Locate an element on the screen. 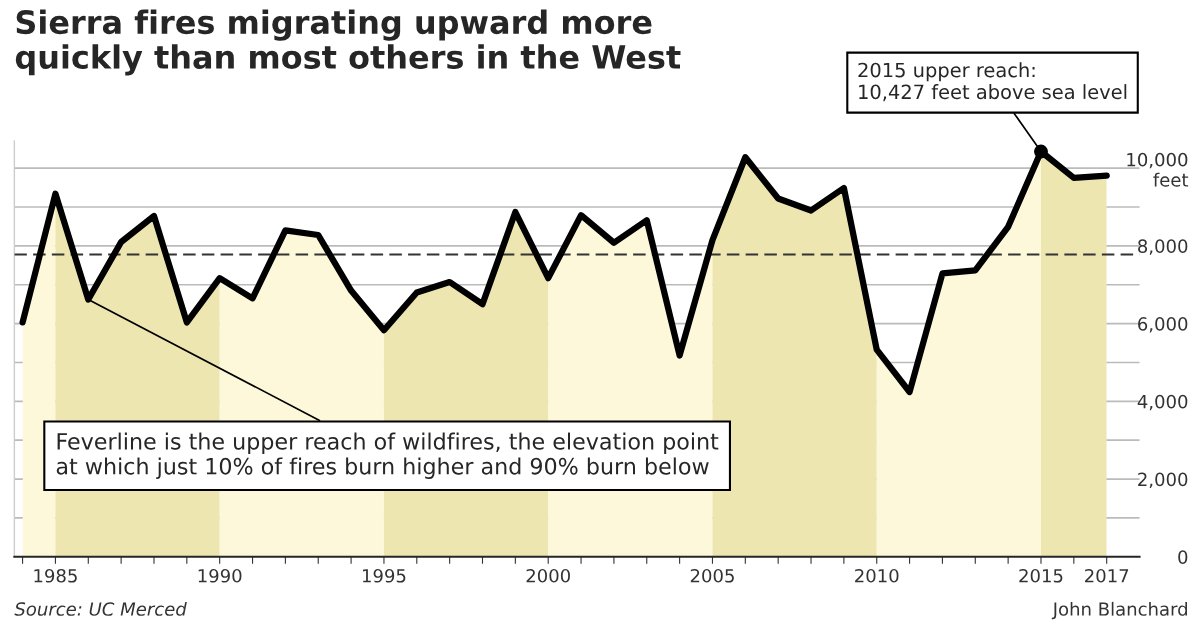  y-tick-label: 0 is located at coordinates (1183, 557).